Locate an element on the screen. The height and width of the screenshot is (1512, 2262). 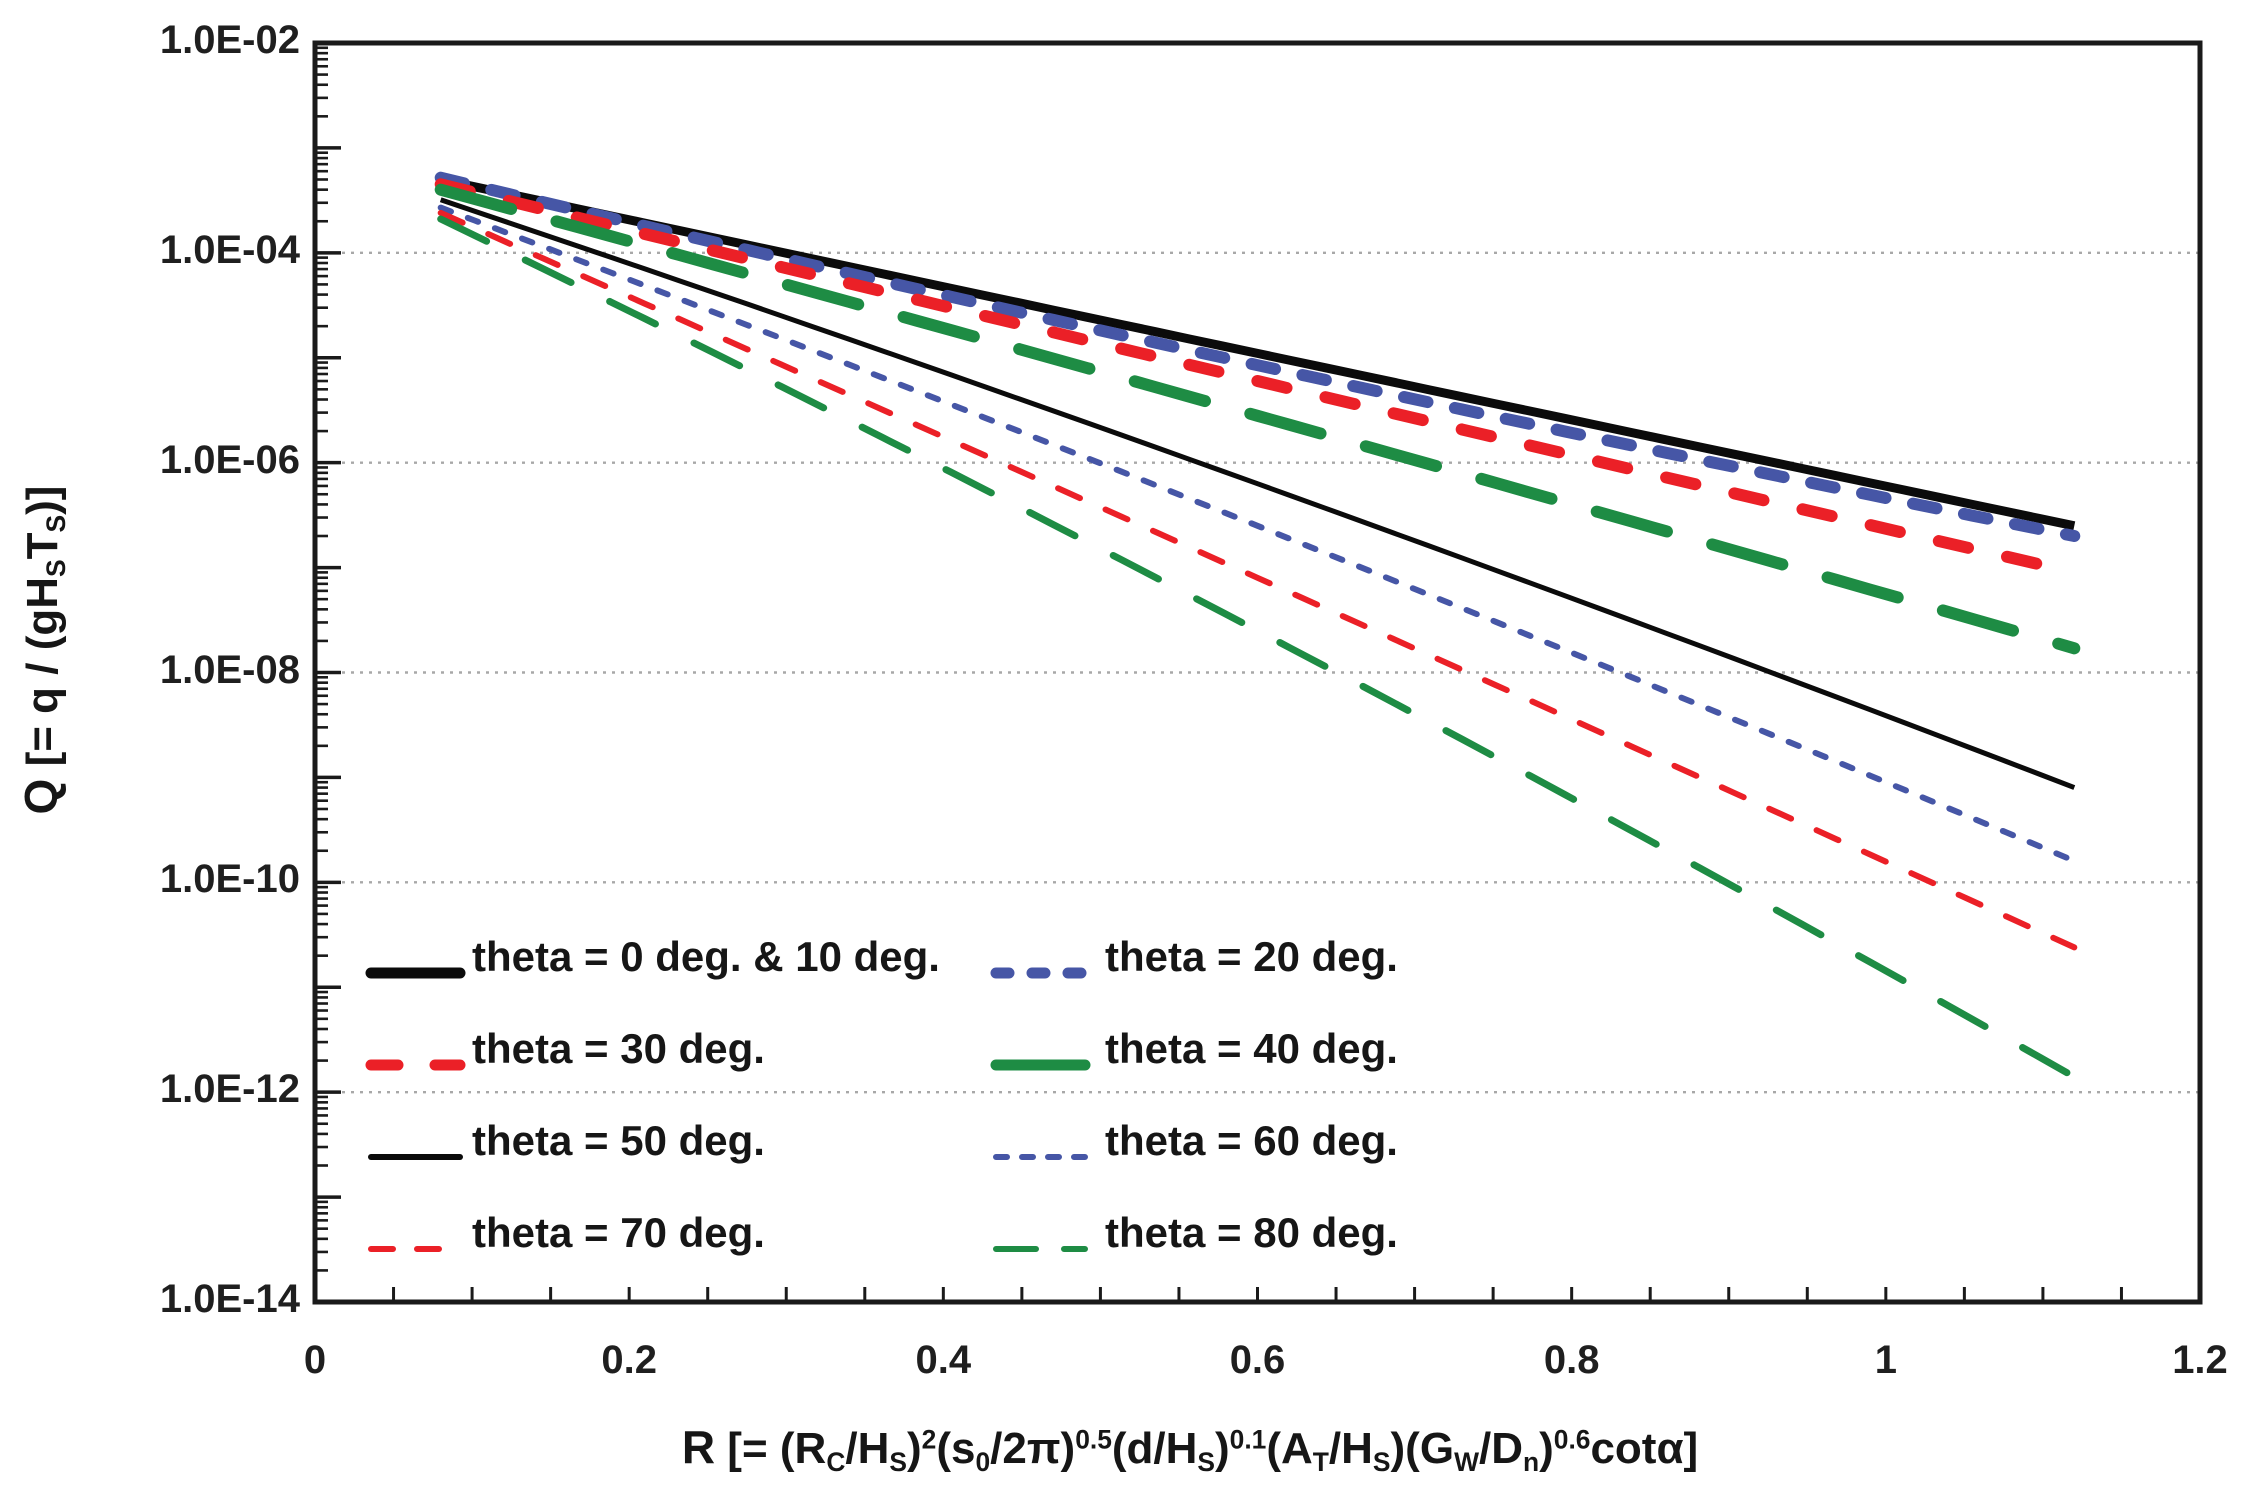
legend-label: theta = 70 deg. is located at coordinates (618, 1232).